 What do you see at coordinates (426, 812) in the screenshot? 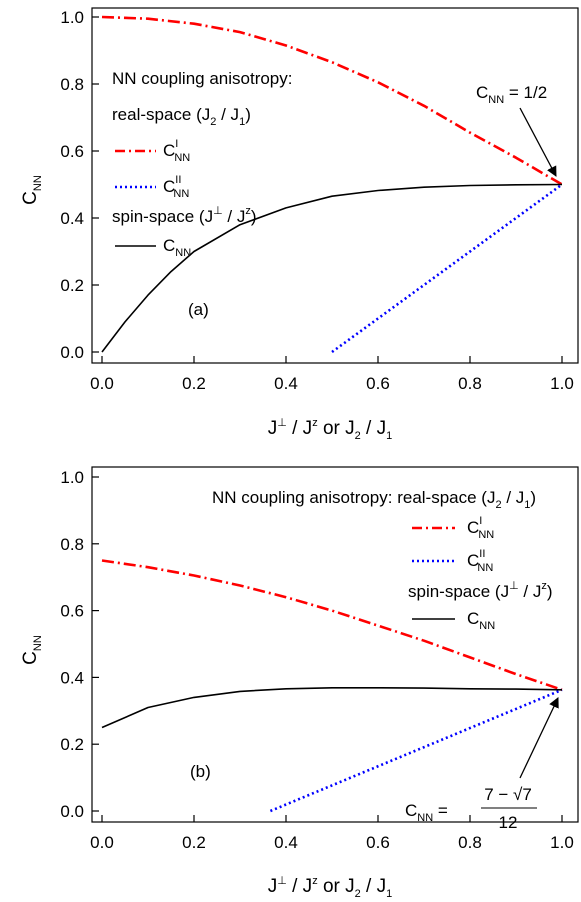
I see `annotation-prefix: CNN =` at bounding box center [426, 812].